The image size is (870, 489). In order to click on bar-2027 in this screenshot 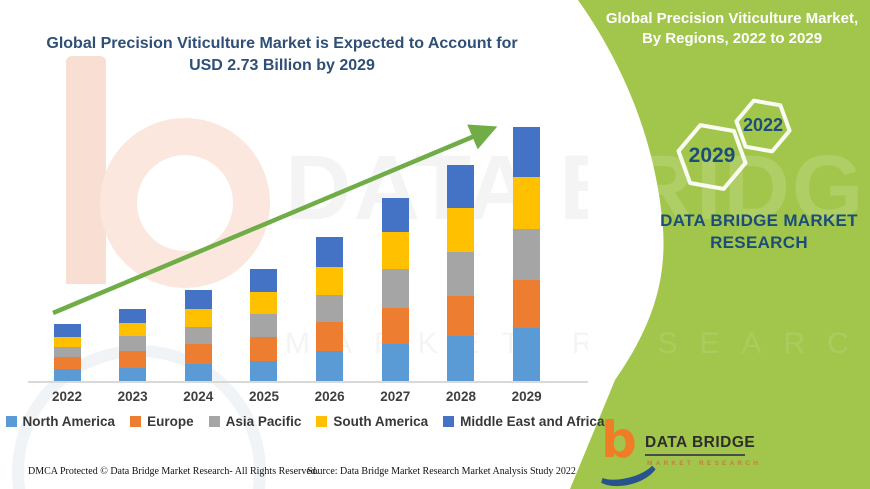, I will do `click(395, 289)`.